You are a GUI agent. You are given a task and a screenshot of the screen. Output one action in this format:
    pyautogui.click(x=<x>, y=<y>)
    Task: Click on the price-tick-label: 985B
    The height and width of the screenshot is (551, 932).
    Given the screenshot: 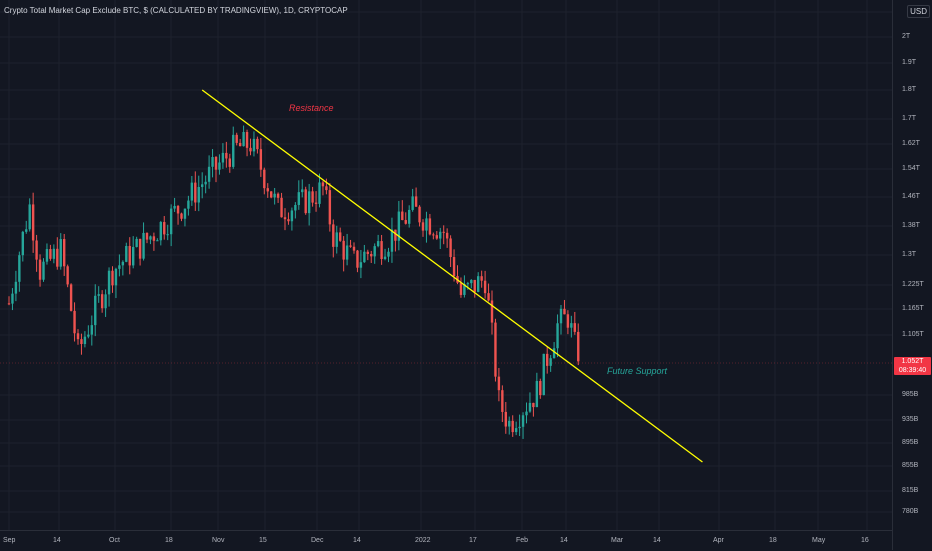 What is the action you would take?
    pyautogui.click(x=910, y=394)
    